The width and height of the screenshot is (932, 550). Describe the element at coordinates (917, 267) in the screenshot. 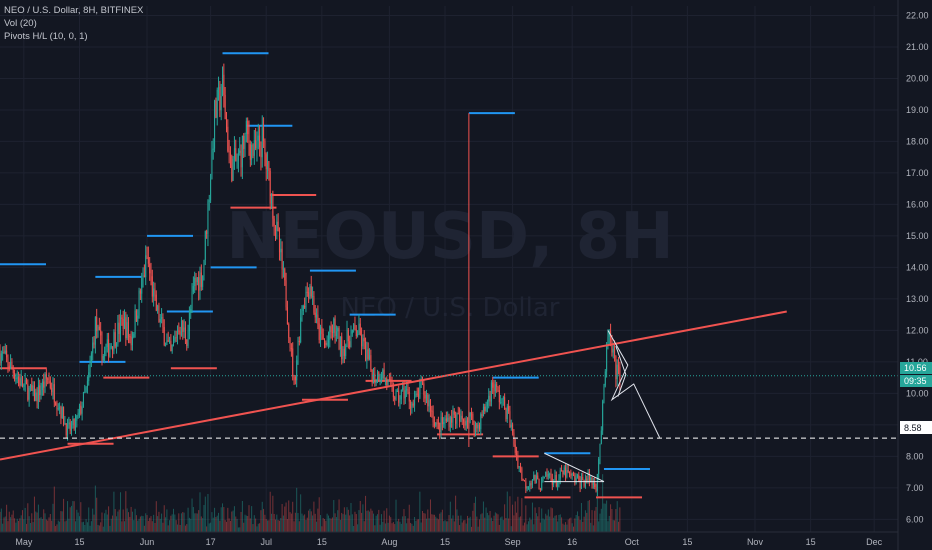

I see `price-tick-label: 14.00` at that location.